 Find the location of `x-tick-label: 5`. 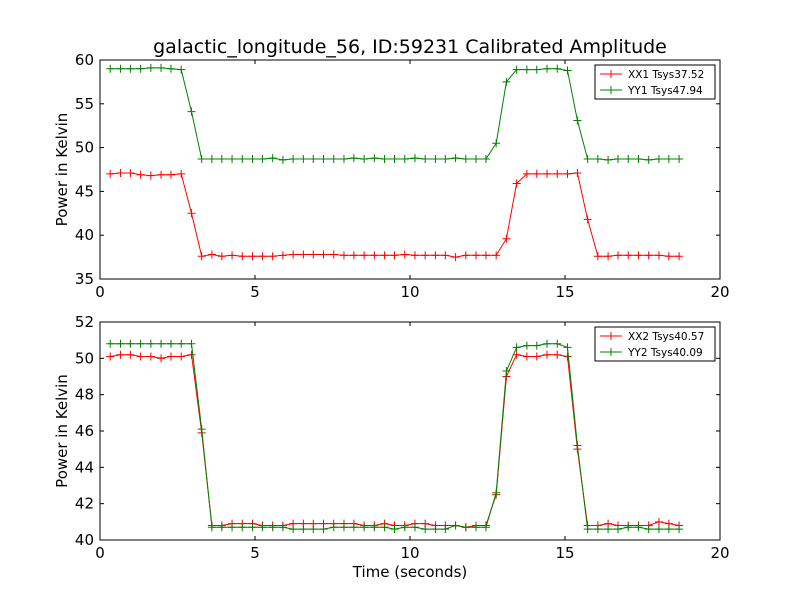

x-tick-label: 5 is located at coordinates (255, 292).